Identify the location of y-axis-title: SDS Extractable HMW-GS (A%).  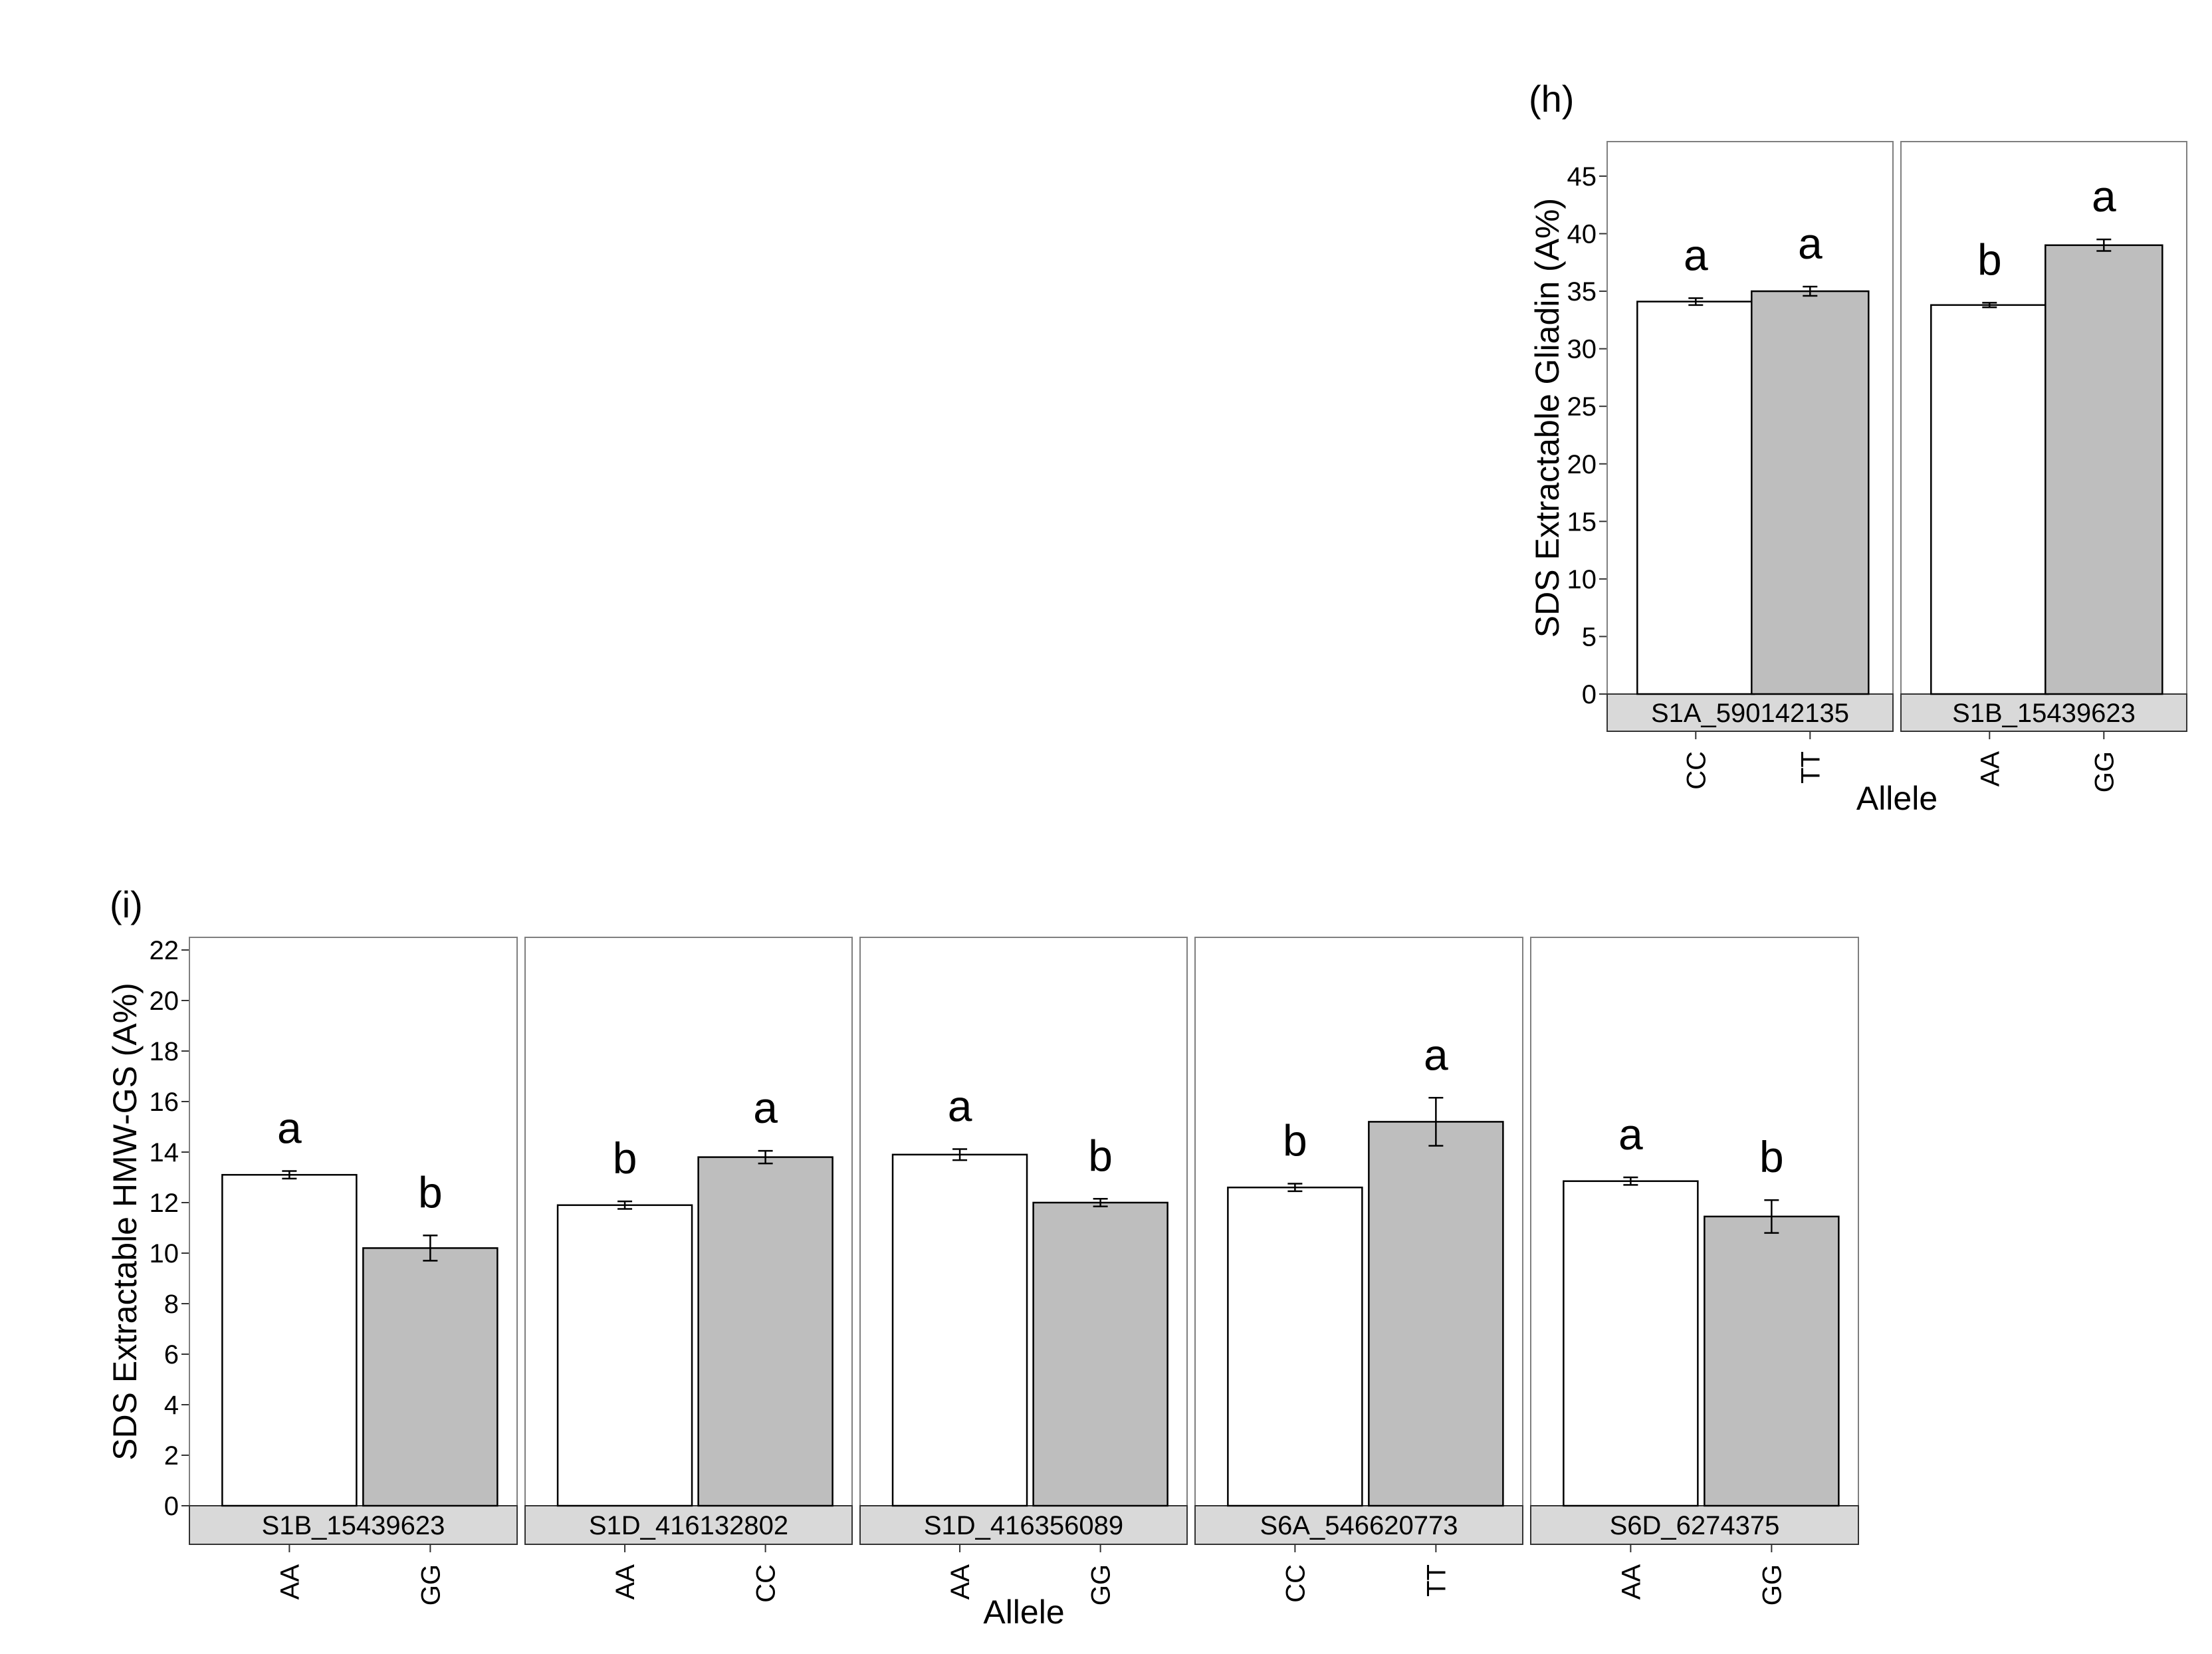
(125, 1222).